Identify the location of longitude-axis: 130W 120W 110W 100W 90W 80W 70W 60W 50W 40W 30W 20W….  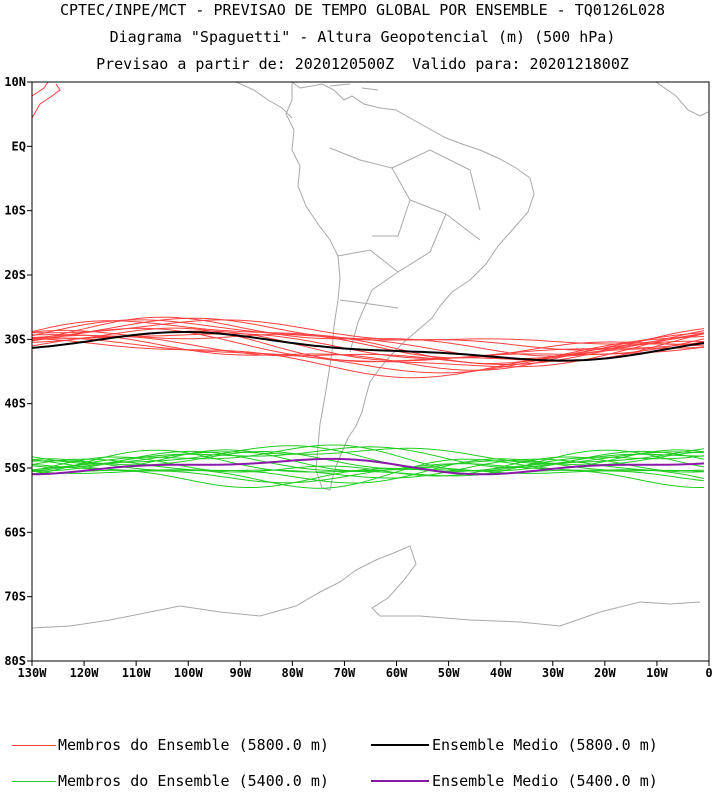
(365, 670).